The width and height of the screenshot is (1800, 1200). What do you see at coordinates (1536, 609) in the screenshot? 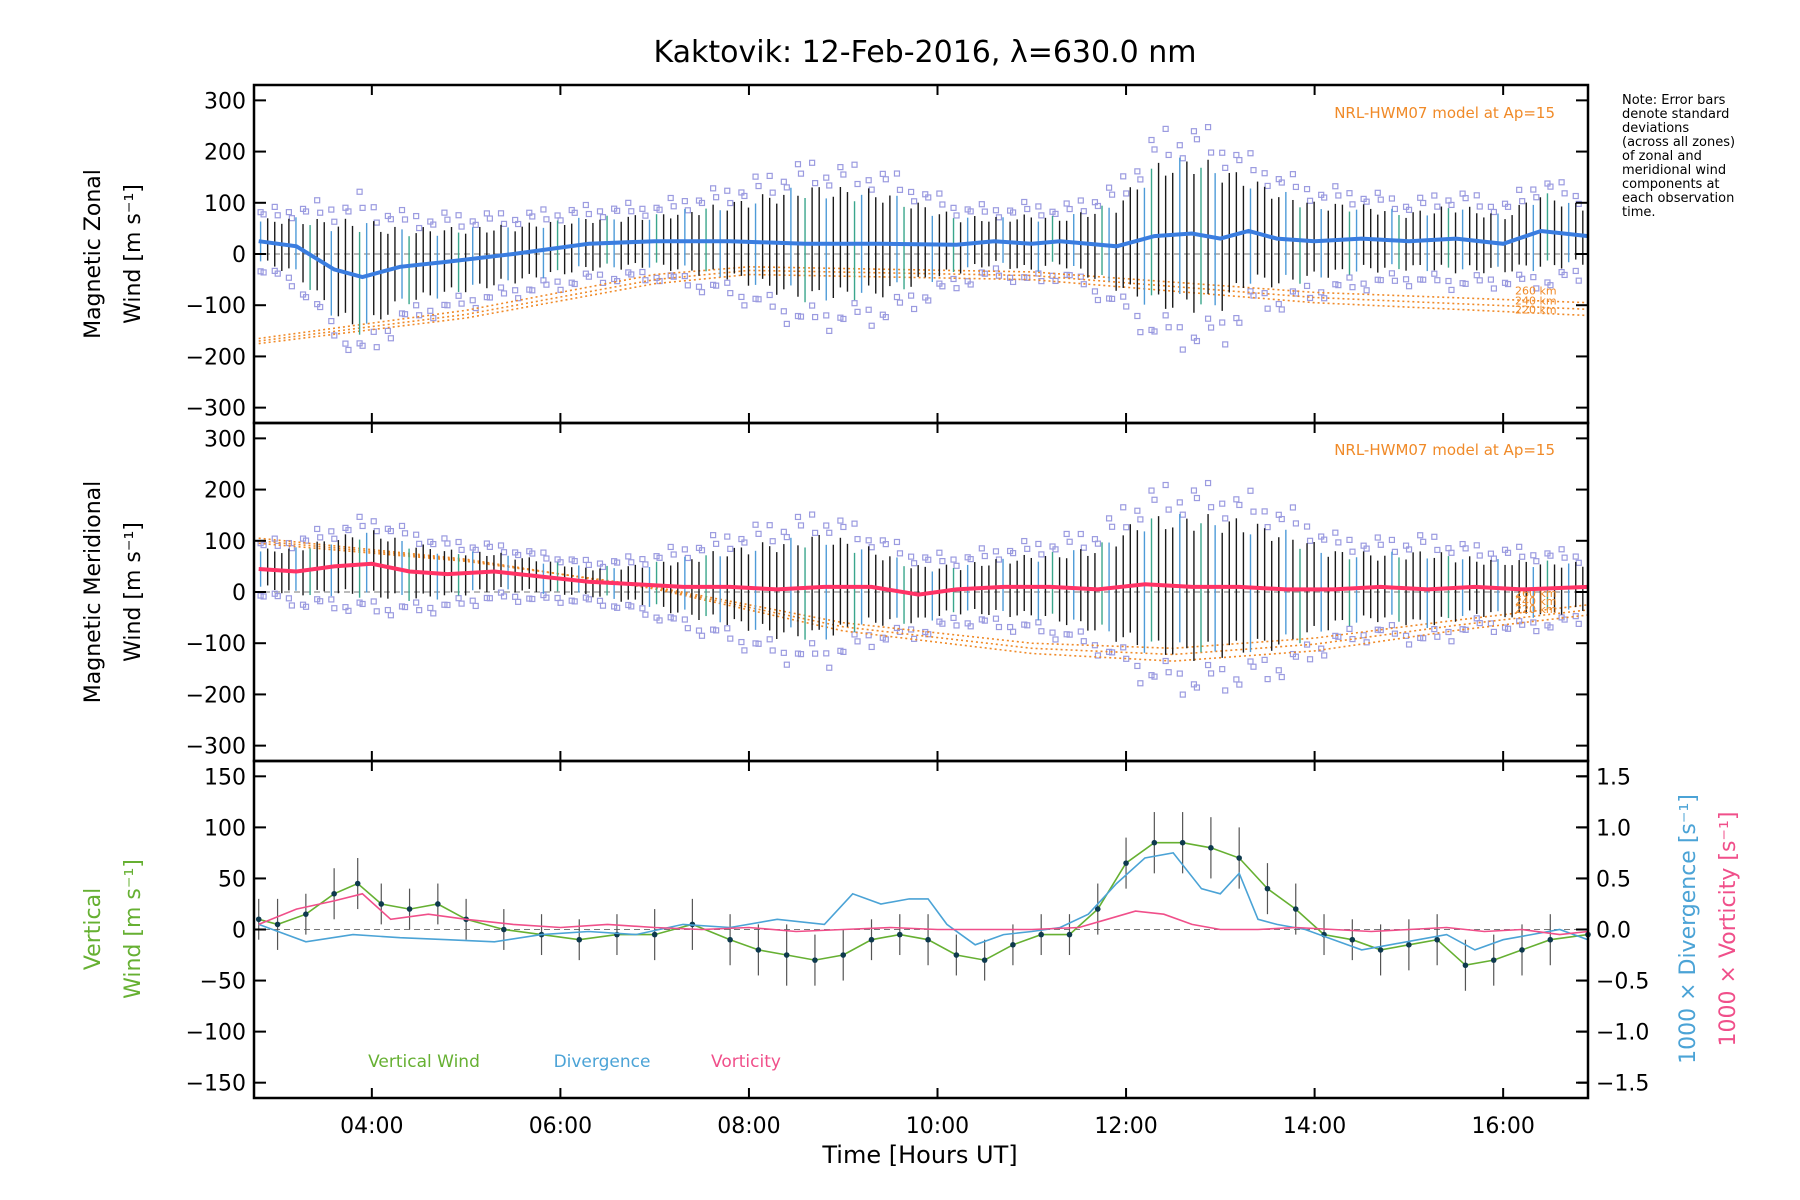
I see `model-altitude-label: 220 km` at bounding box center [1536, 609].